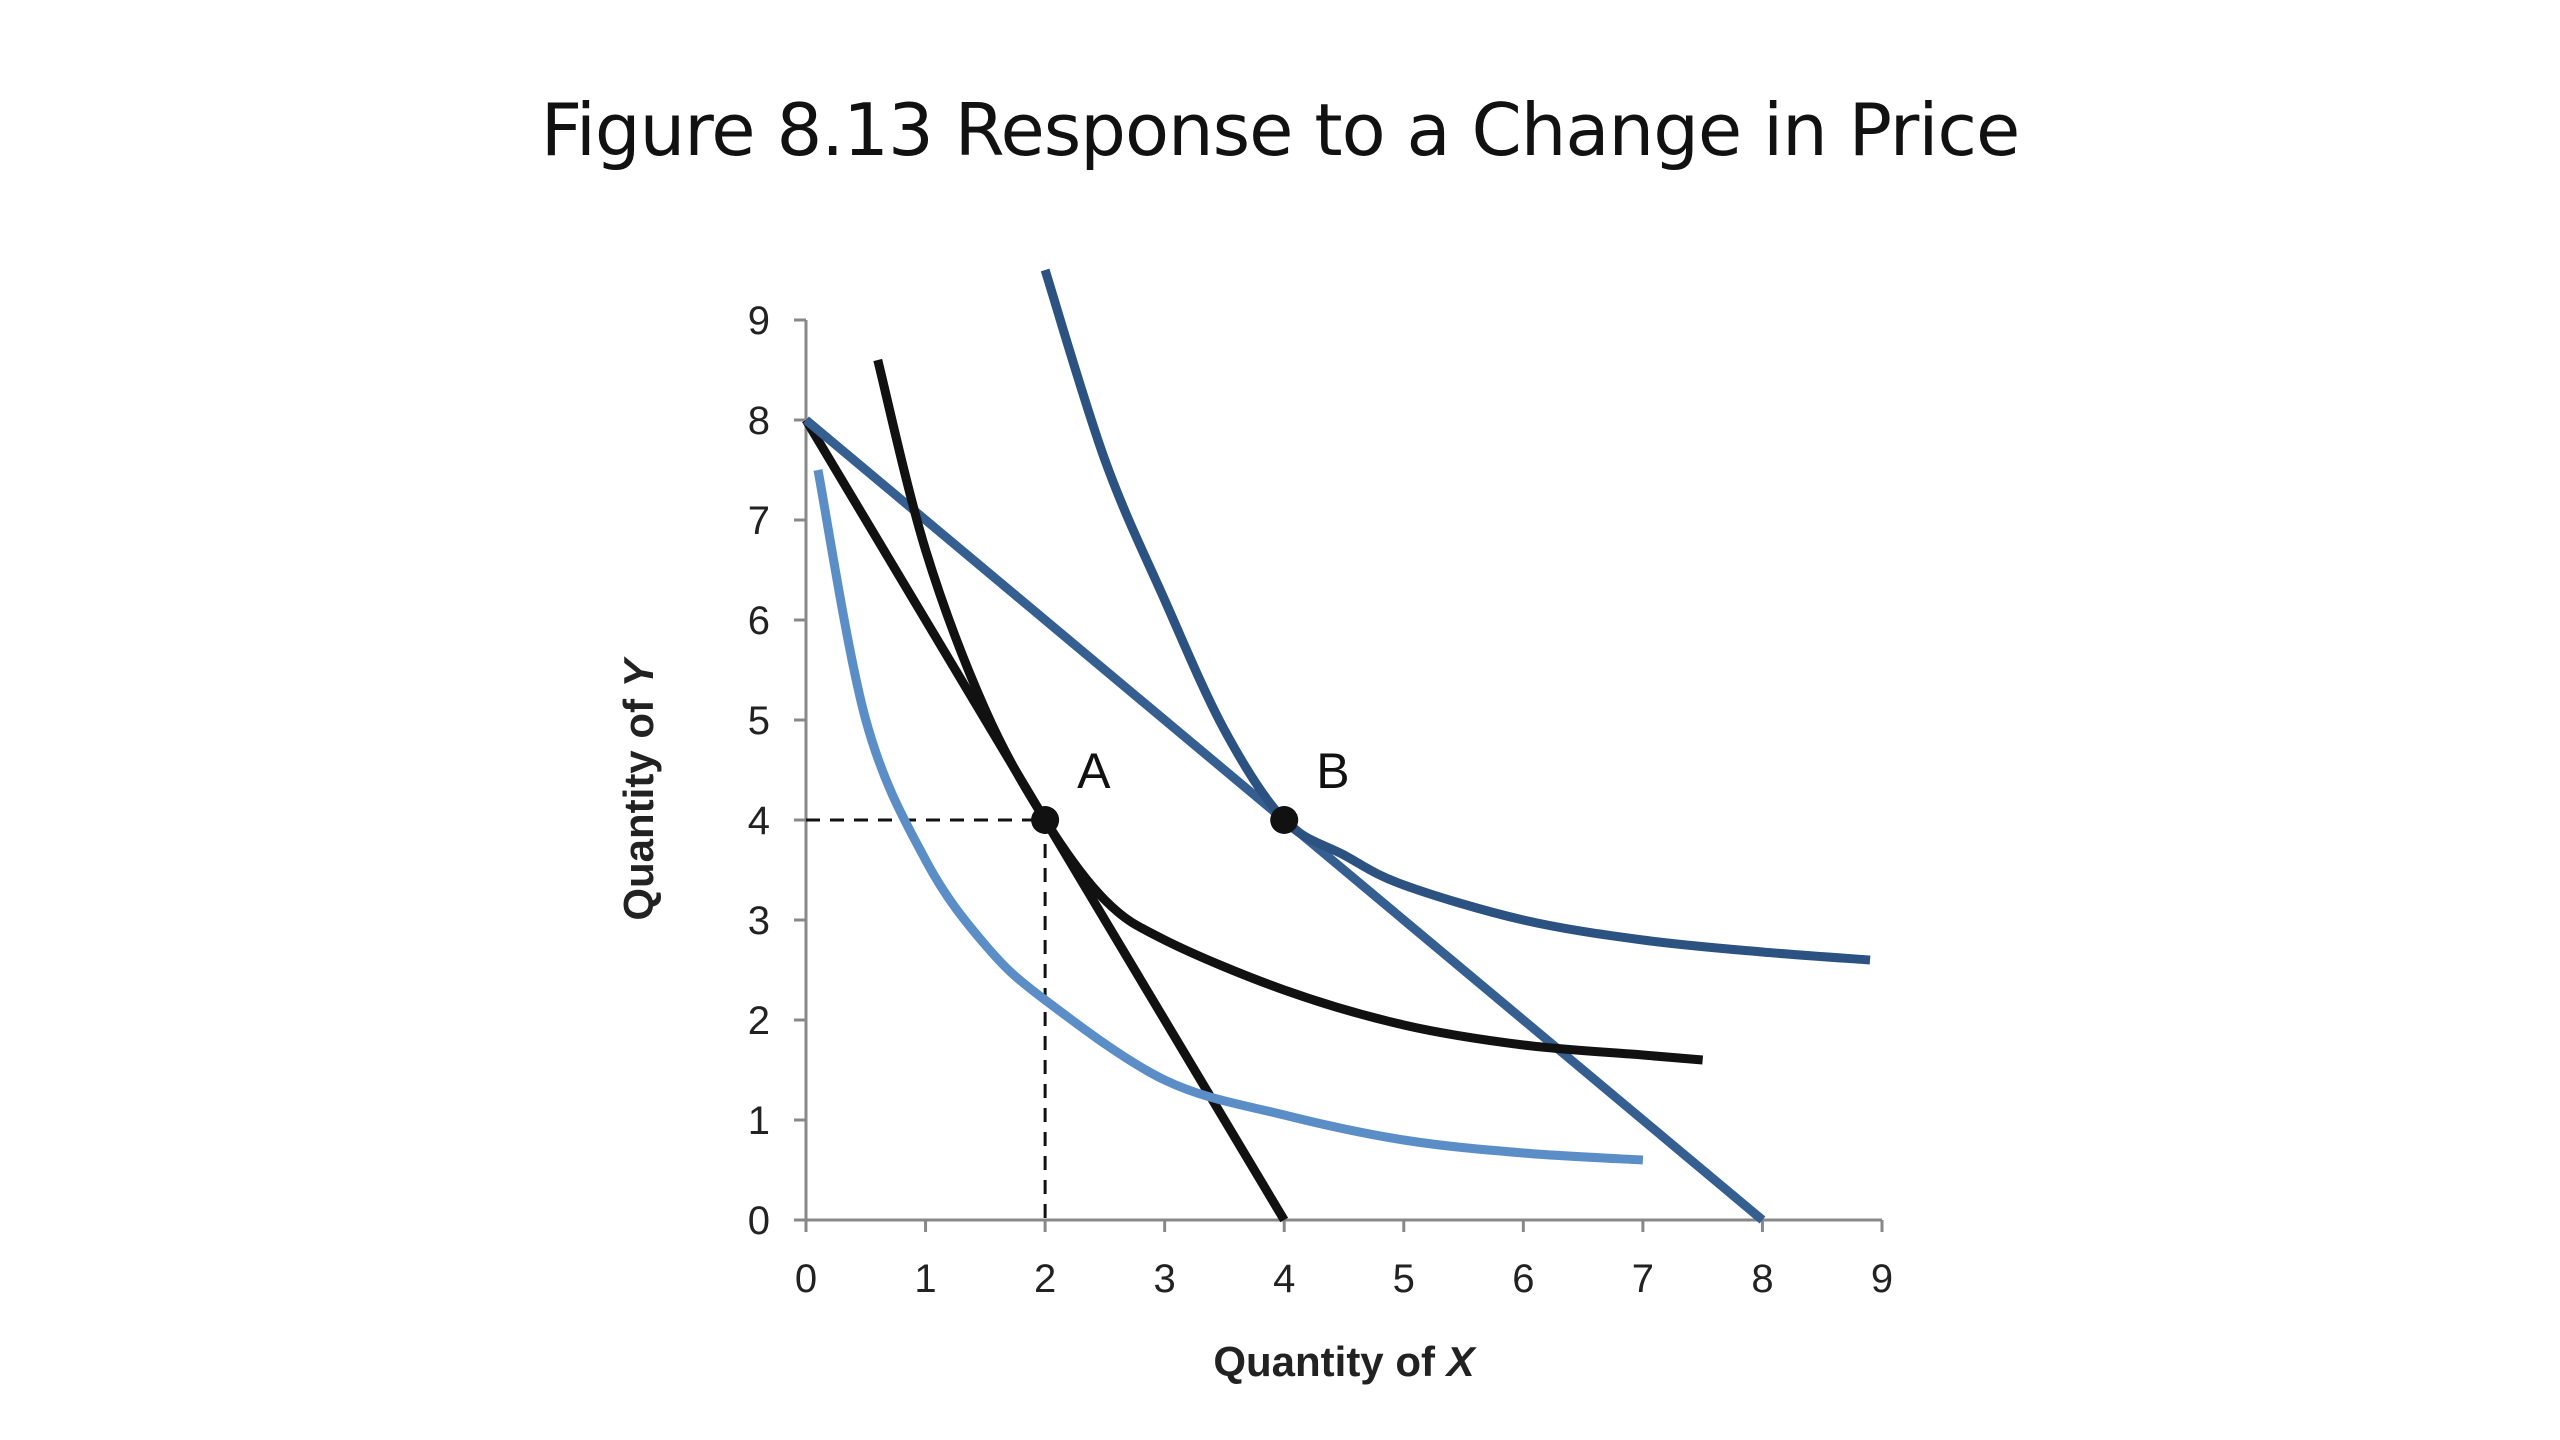 This screenshot has width=2560, height=1440. Describe the element at coordinates (638, 803) in the screenshot. I see `y-axis-title-prefix: Quantity of` at that location.